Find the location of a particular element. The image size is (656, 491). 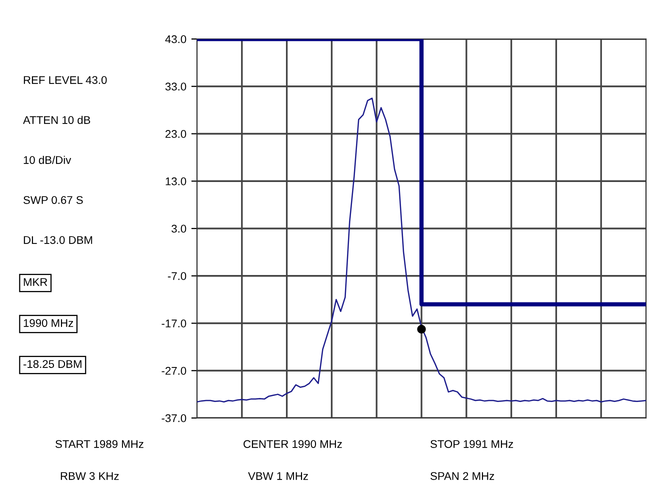

text: 10 dB/Div is located at coordinates (48, 160).